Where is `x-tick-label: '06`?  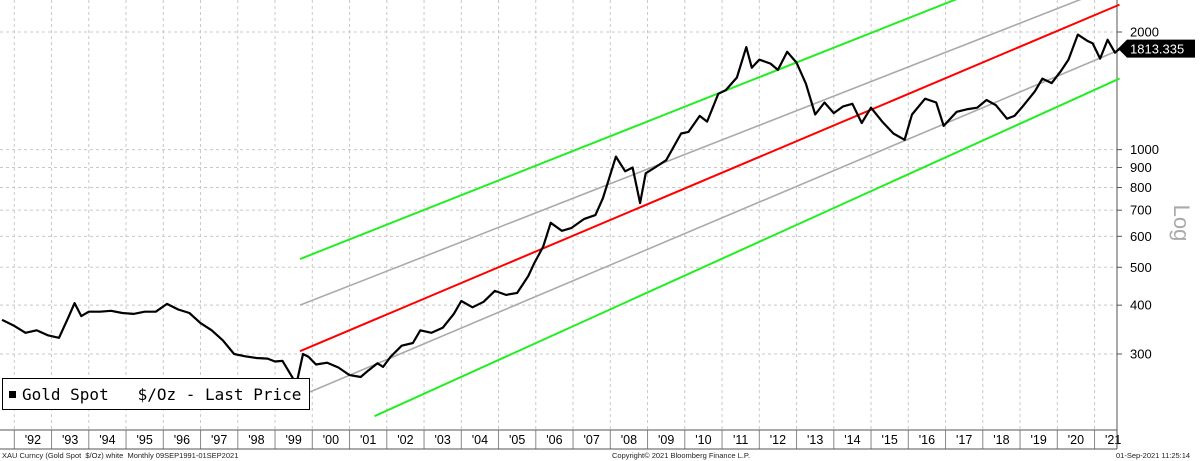
x-tick-label: '06 is located at coordinates (554, 440).